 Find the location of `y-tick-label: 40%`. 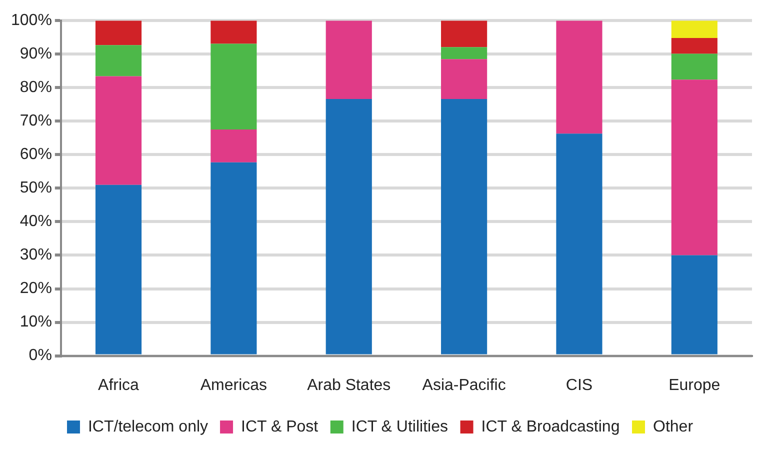

y-tick-label: 40% is located at coordinates (36, 221).